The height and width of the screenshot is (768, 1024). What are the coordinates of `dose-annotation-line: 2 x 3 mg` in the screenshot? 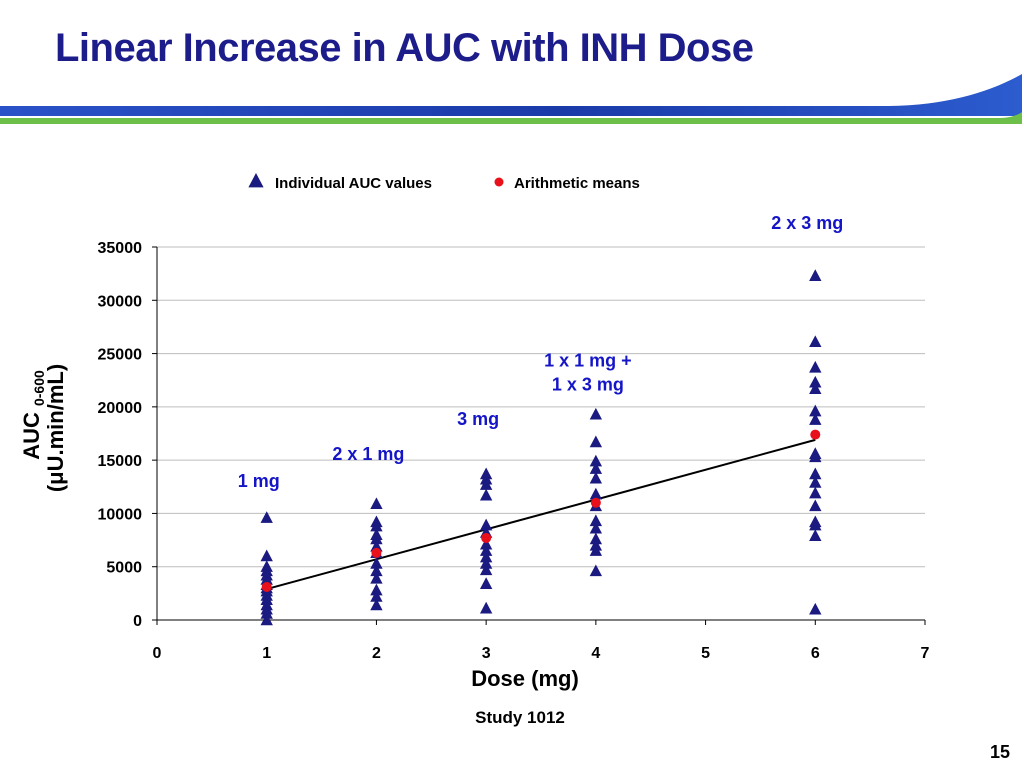 It's located at (807, 223).